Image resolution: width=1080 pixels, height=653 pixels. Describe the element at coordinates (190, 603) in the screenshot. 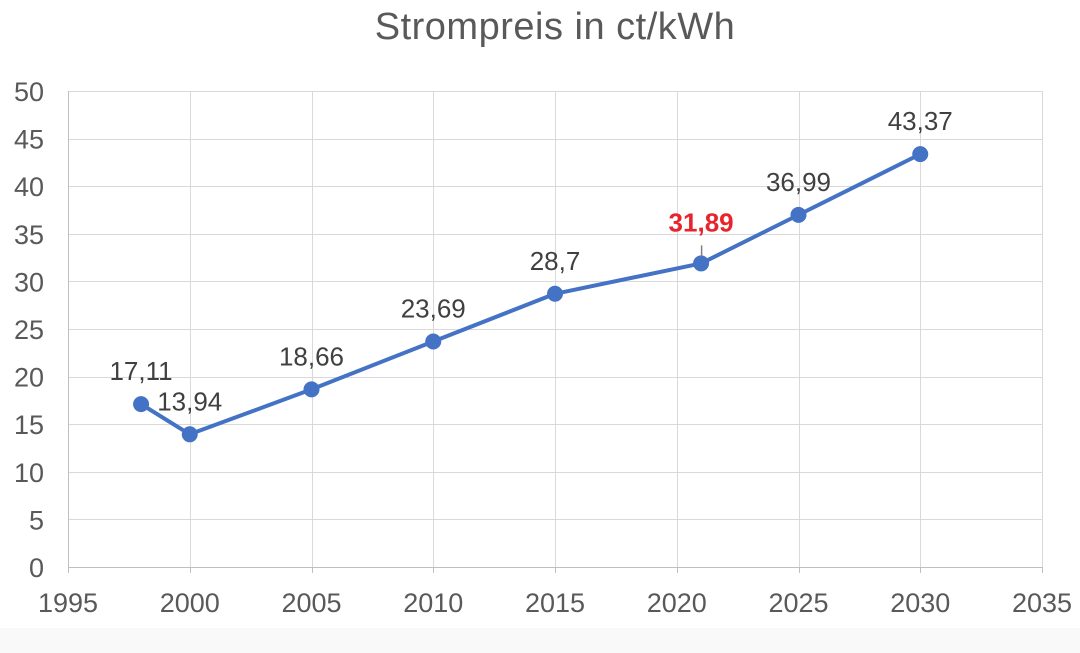

I see `x-tick-label: 2000` at that location.